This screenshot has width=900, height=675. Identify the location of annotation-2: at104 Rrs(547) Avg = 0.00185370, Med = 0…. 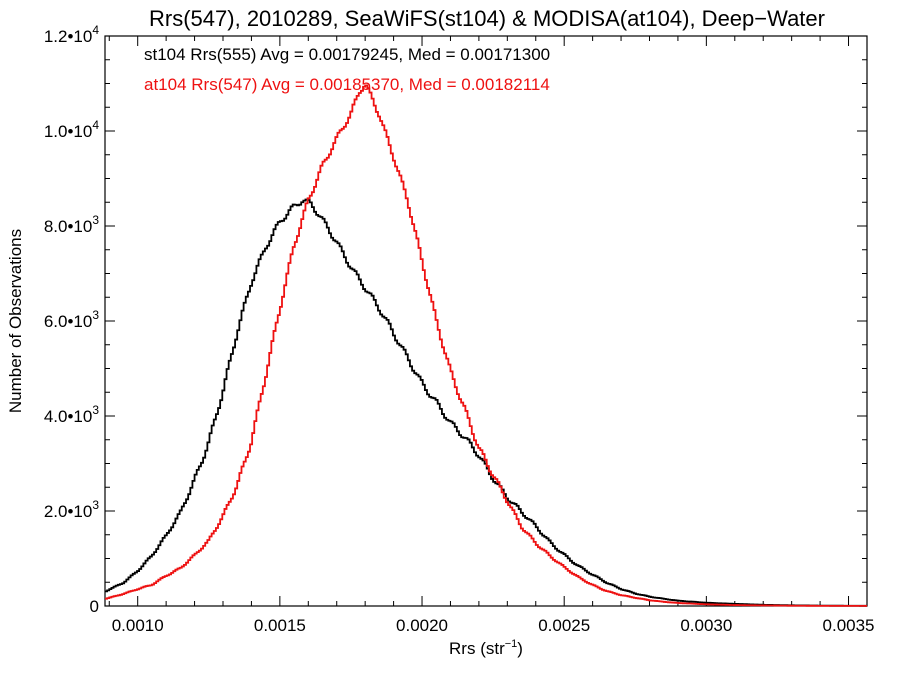
(347, 84).